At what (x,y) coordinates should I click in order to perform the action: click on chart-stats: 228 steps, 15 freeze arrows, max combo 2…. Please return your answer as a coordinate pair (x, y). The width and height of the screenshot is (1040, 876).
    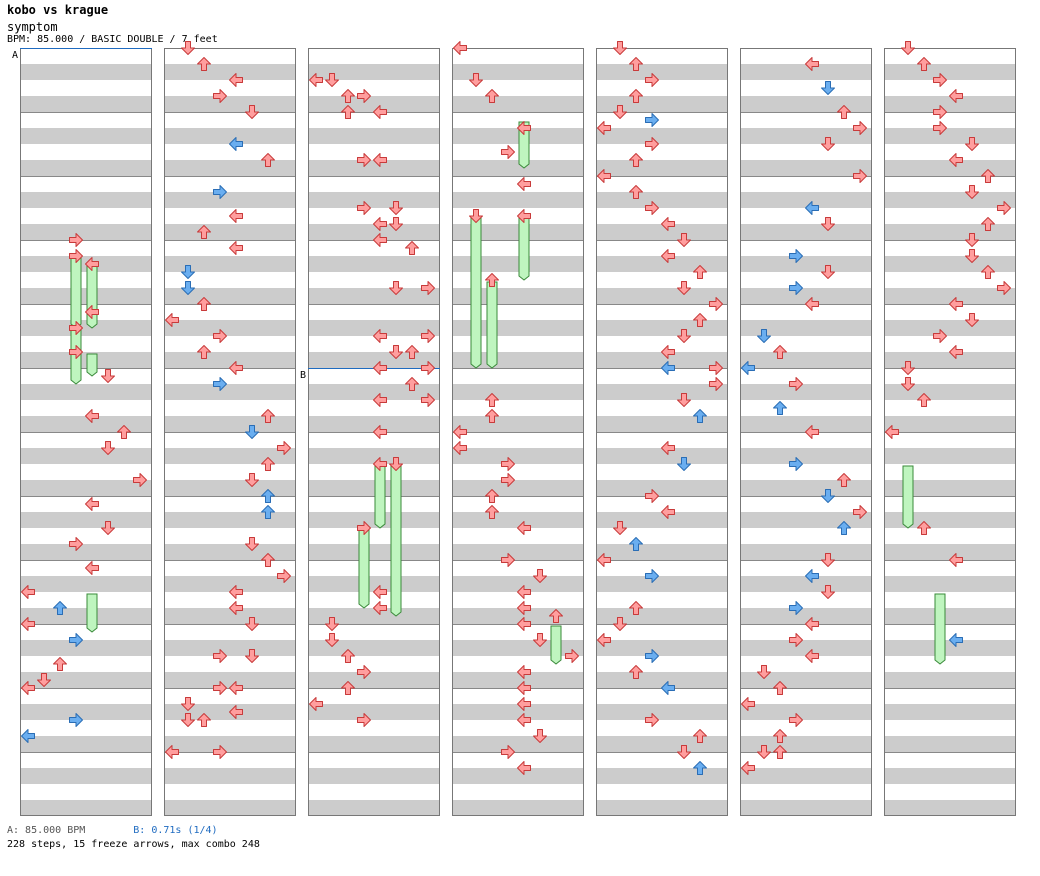
    Looking at the image, I should click on (133, 844).